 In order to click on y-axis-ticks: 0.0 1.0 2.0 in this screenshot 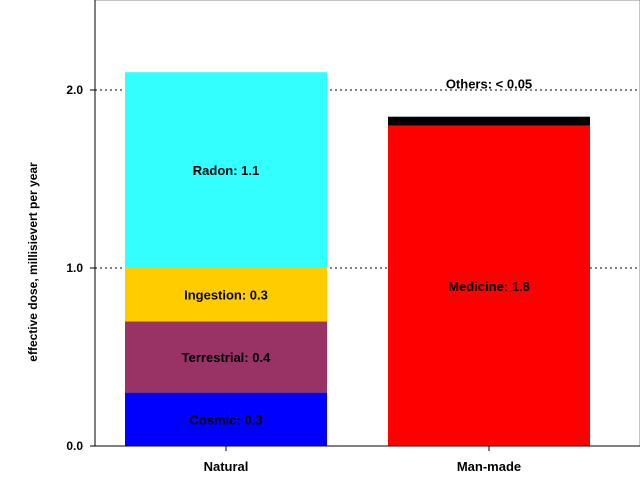, I will do `click(80, 268)`.